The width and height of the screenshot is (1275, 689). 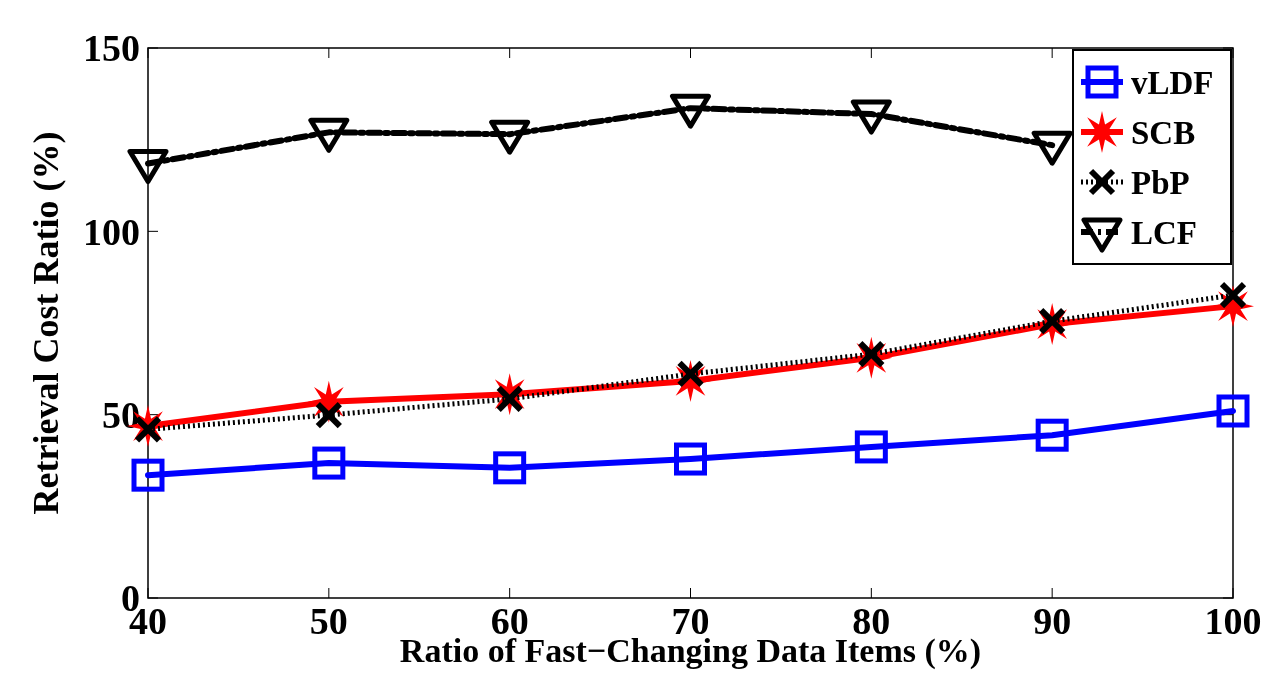 I want to click on x-tick-label: 80, so click(x=871, y=621).